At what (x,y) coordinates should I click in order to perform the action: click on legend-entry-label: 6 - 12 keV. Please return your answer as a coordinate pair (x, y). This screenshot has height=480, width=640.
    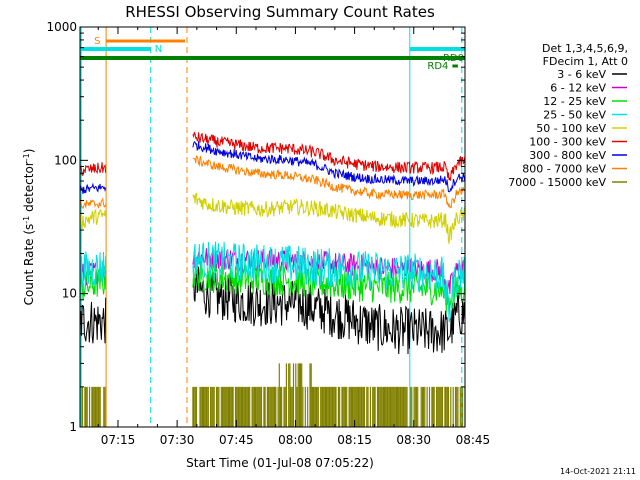
    Looking at the image, I should click on (578, 88).